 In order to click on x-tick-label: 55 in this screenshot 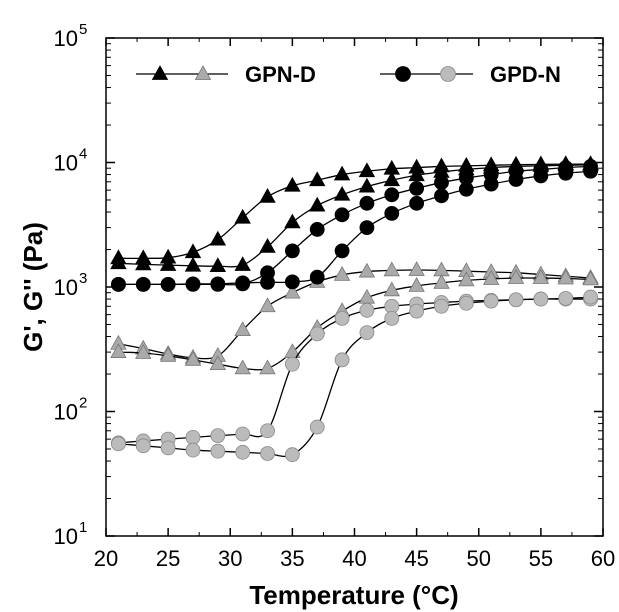, I will do `click(541, 558)`.